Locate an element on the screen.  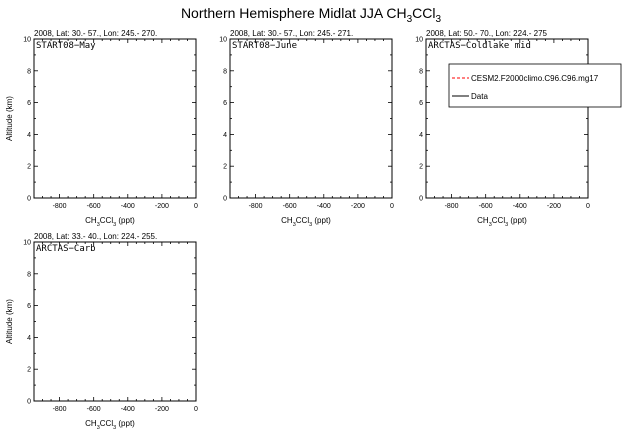
legend-label: CESM2.F2000climo.C96.C96.mg17 is located at coordinates (535, 78).